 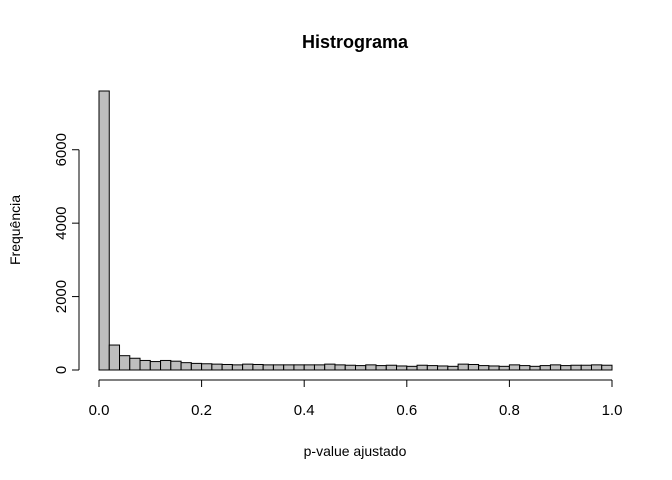 What do you see at coordinates (201, 410) in the screenshot?
I see `x-tick-label: 0.2` at bounding box center [201, 410].